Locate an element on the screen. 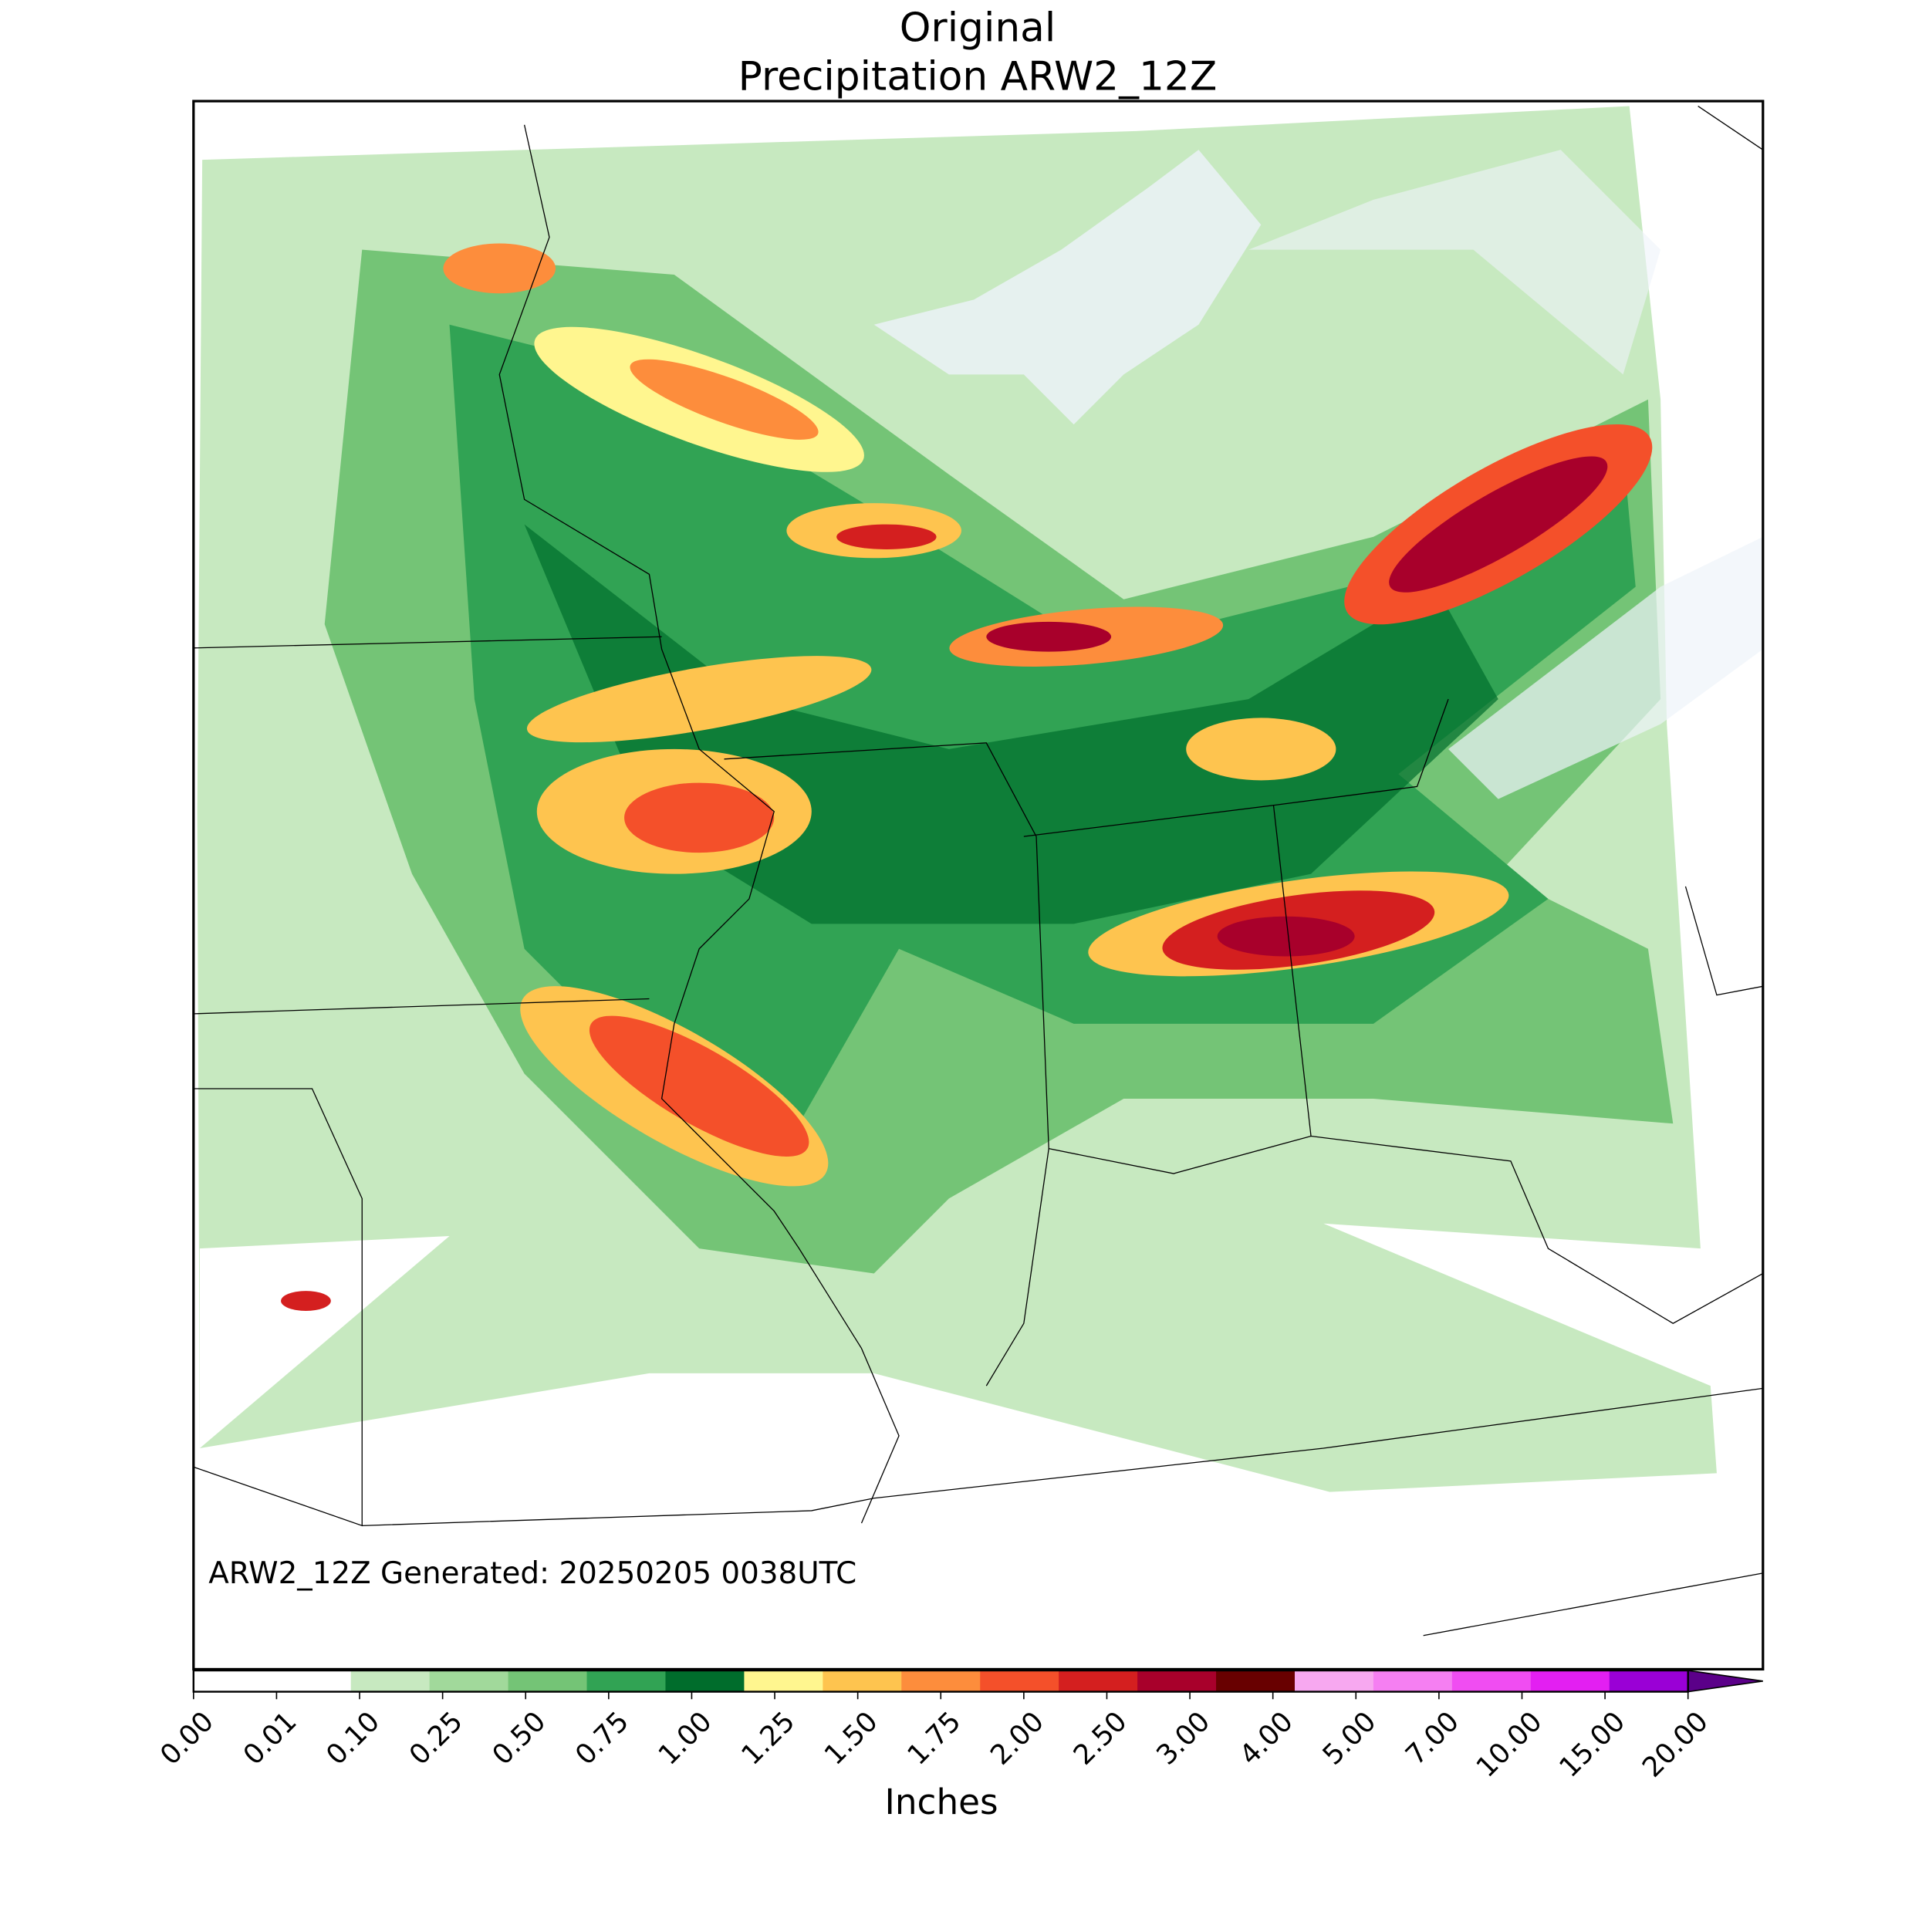 This screenshot has width=1929, height=1932. colorbar-tick-label: 7.00 is located at coordinates (1432, 1739).